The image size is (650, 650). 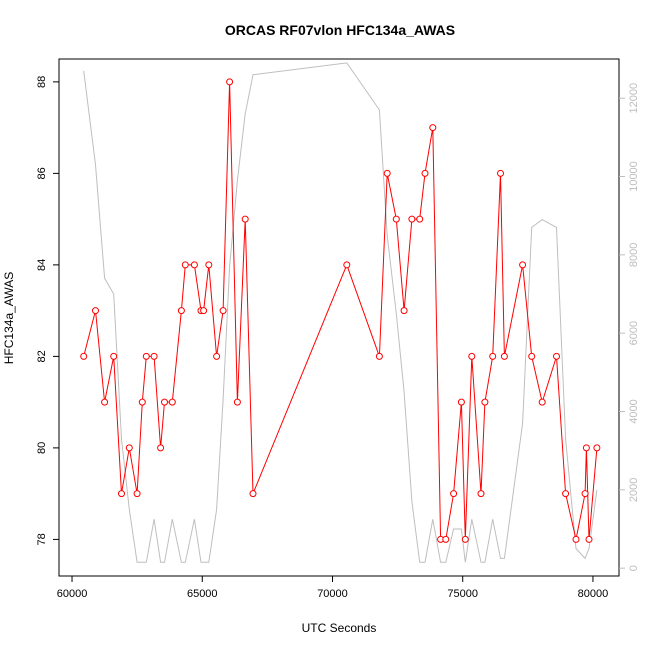 What do you see at coordinates (634, 568) in the screenshot?
I see `y2-tick-label: 0` at bounding box center [634, 568].